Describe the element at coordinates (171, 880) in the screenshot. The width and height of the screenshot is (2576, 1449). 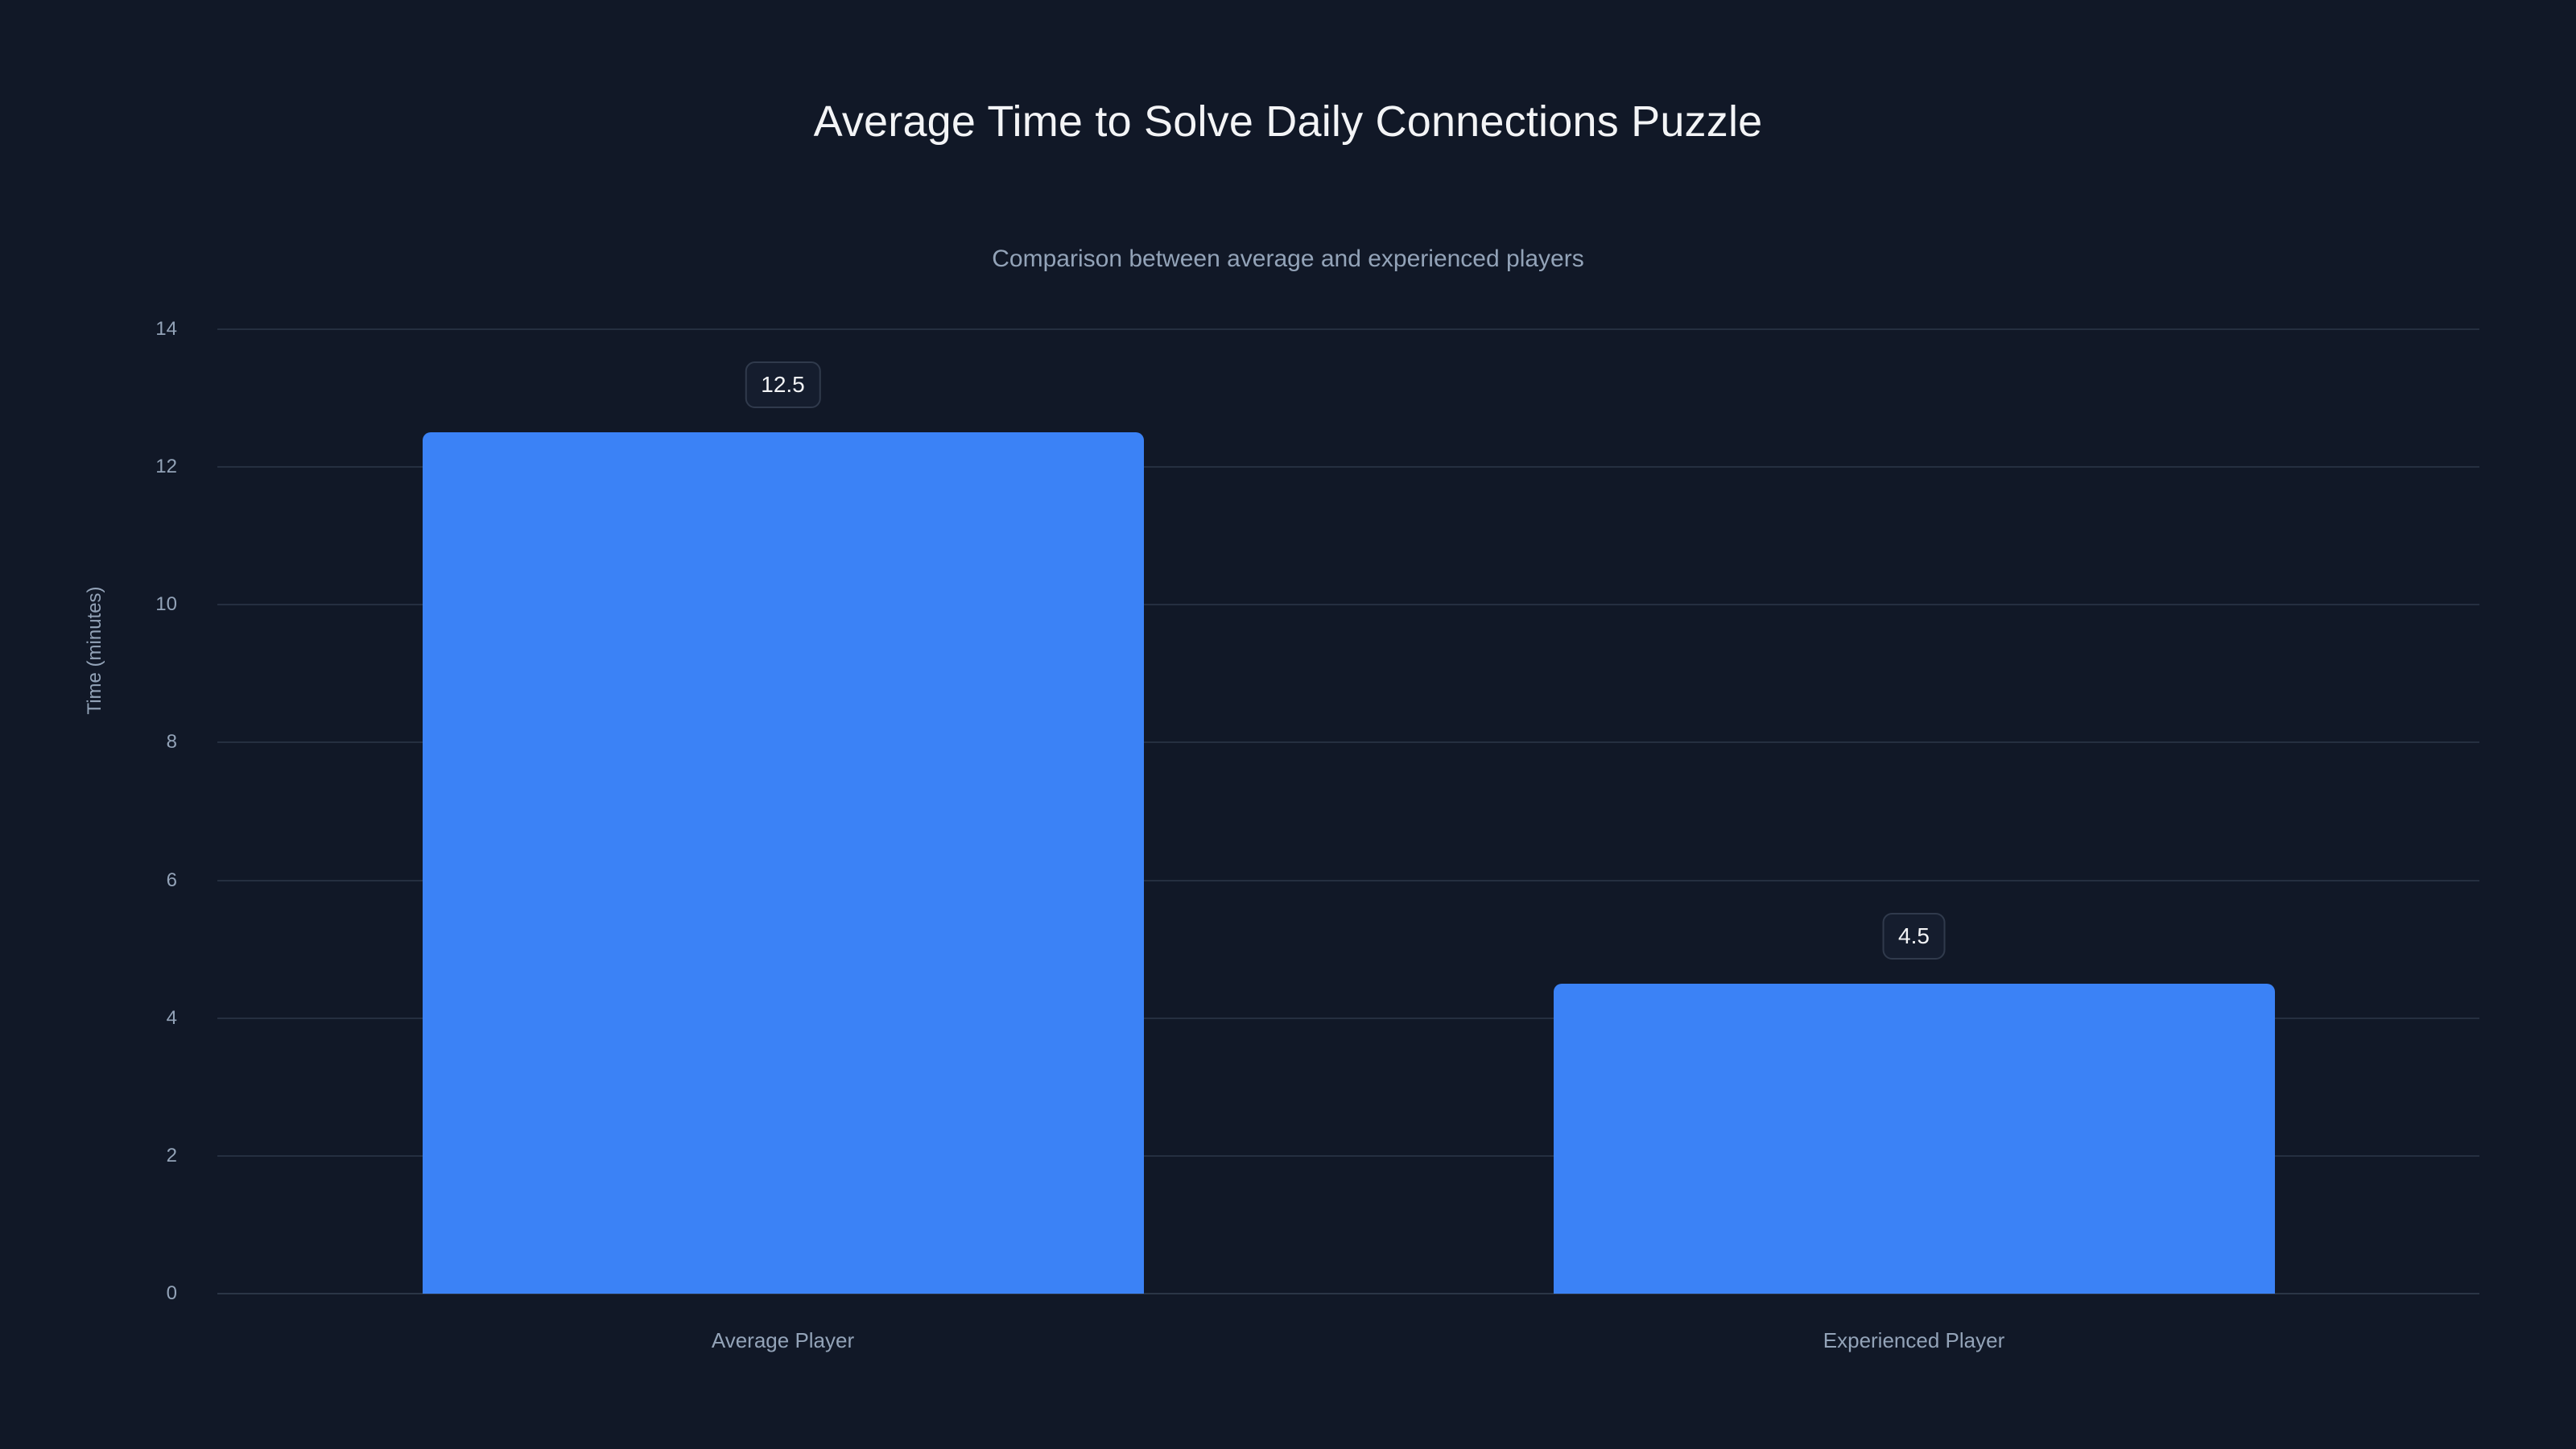
I see `y-axis-tick-label: 6` at that location.